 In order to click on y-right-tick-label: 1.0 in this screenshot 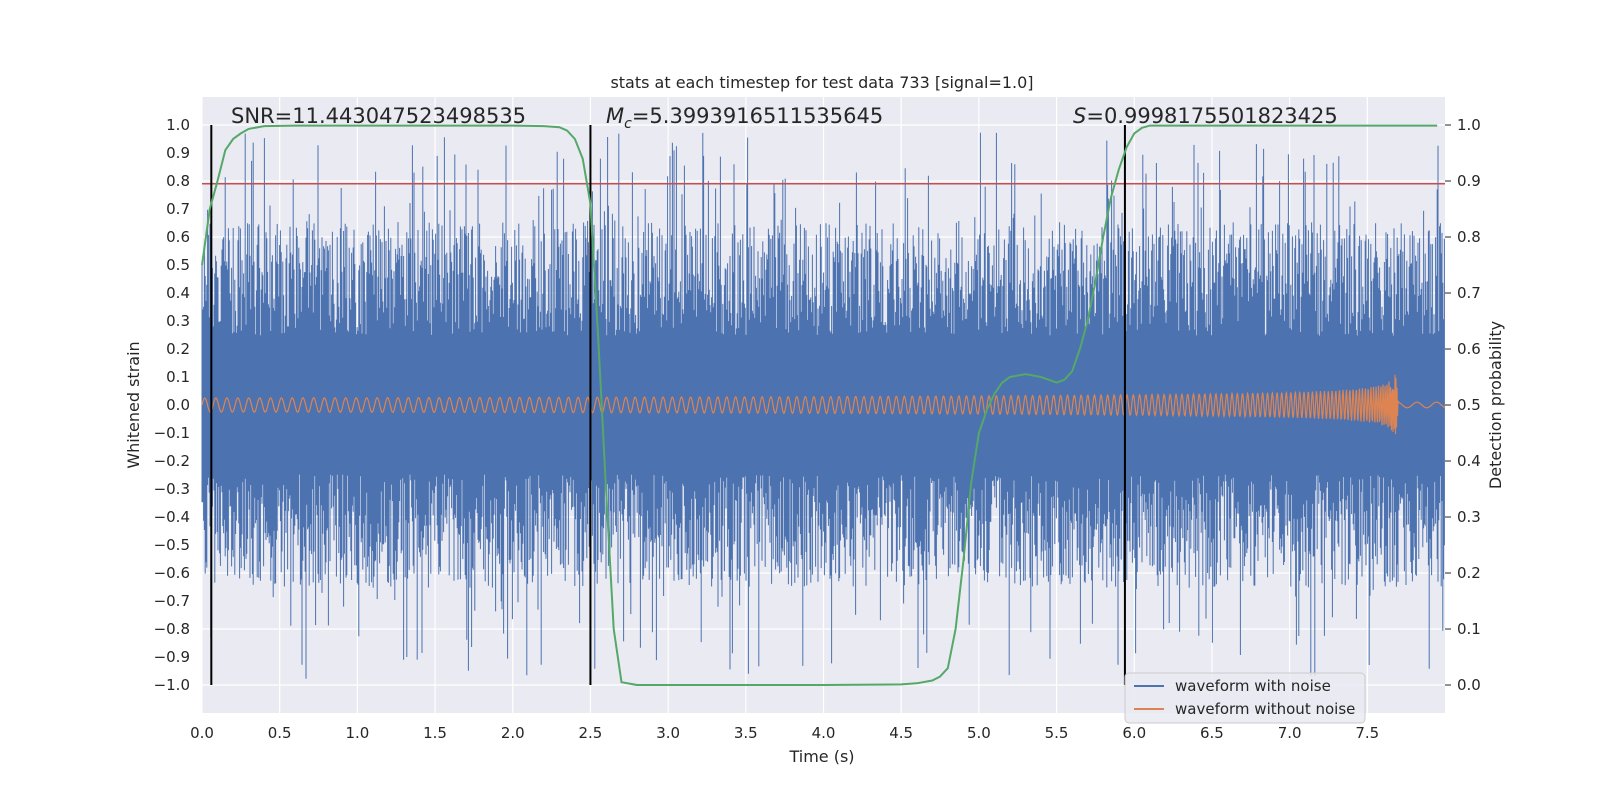, I will do `click(1469, 125)`.